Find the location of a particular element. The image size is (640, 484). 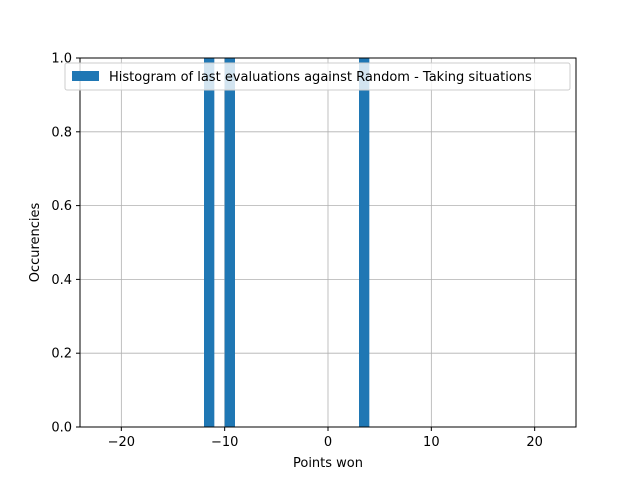

legend-swatch is located at coordinates (85, 76).